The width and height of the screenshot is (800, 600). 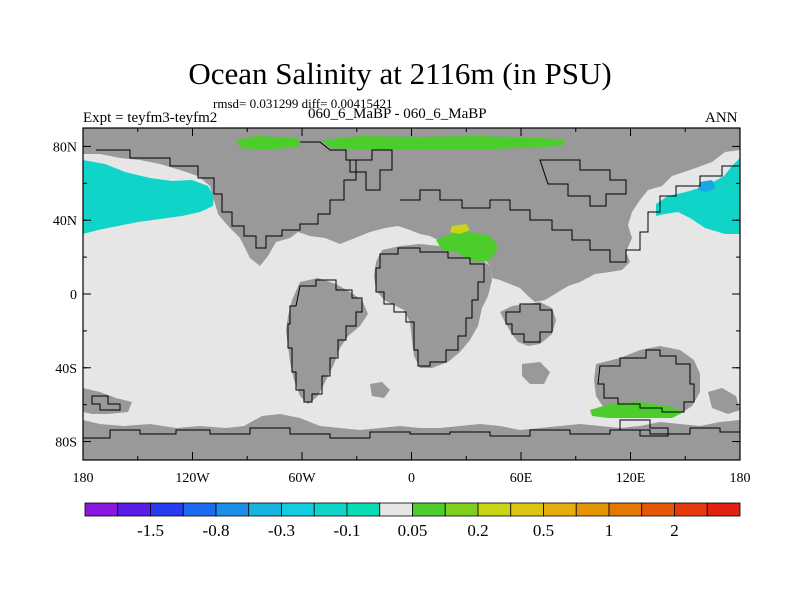 What do you see at coordinates (106, 403) in the screenshot?
I see `coastline-pacific-island` at bounding box center [106, 403].